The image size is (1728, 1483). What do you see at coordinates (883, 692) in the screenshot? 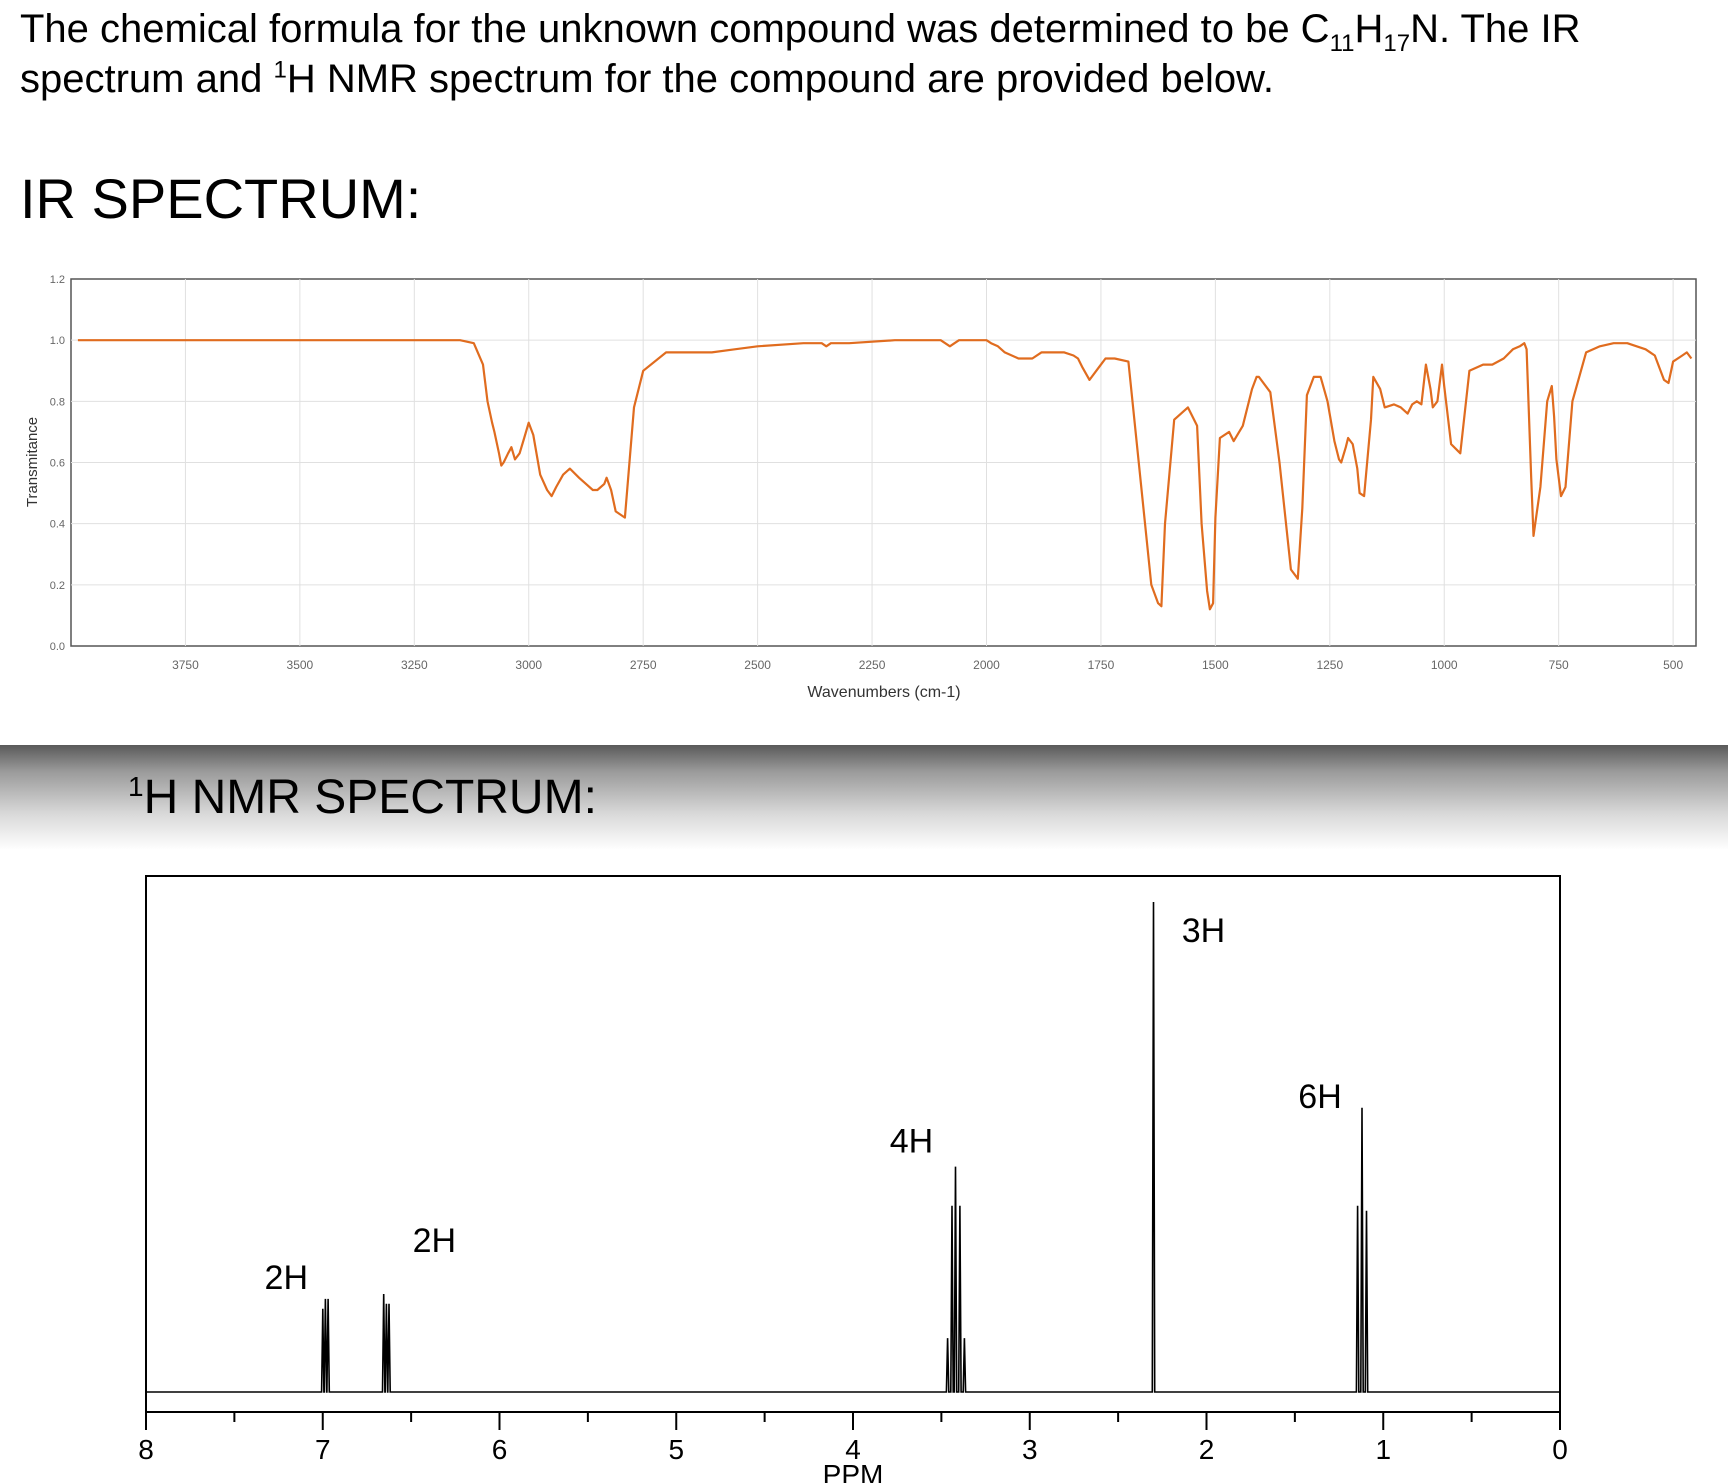
I see `ir-x-axis-label: Wavenumbers (cm-1)` at bounding box center [883, 692].